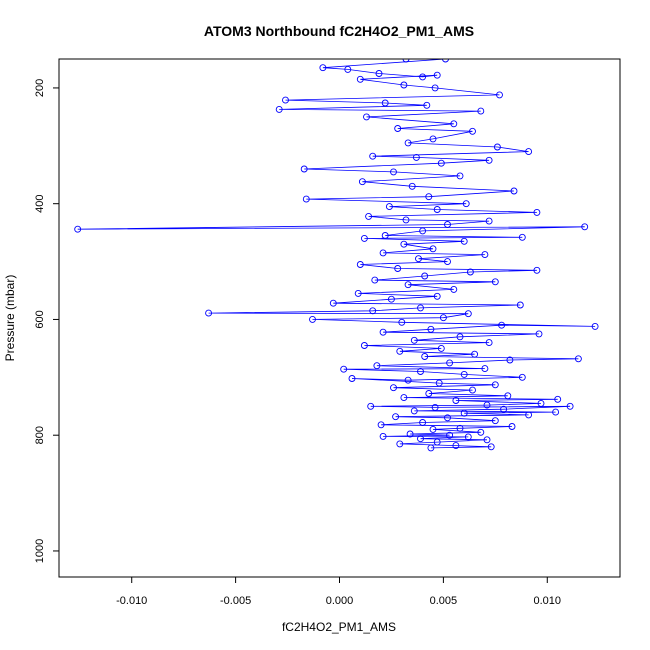  Describe the element at coordinates (40, 435) in the screenshot. I see `y-tick-label: 800` at that location.